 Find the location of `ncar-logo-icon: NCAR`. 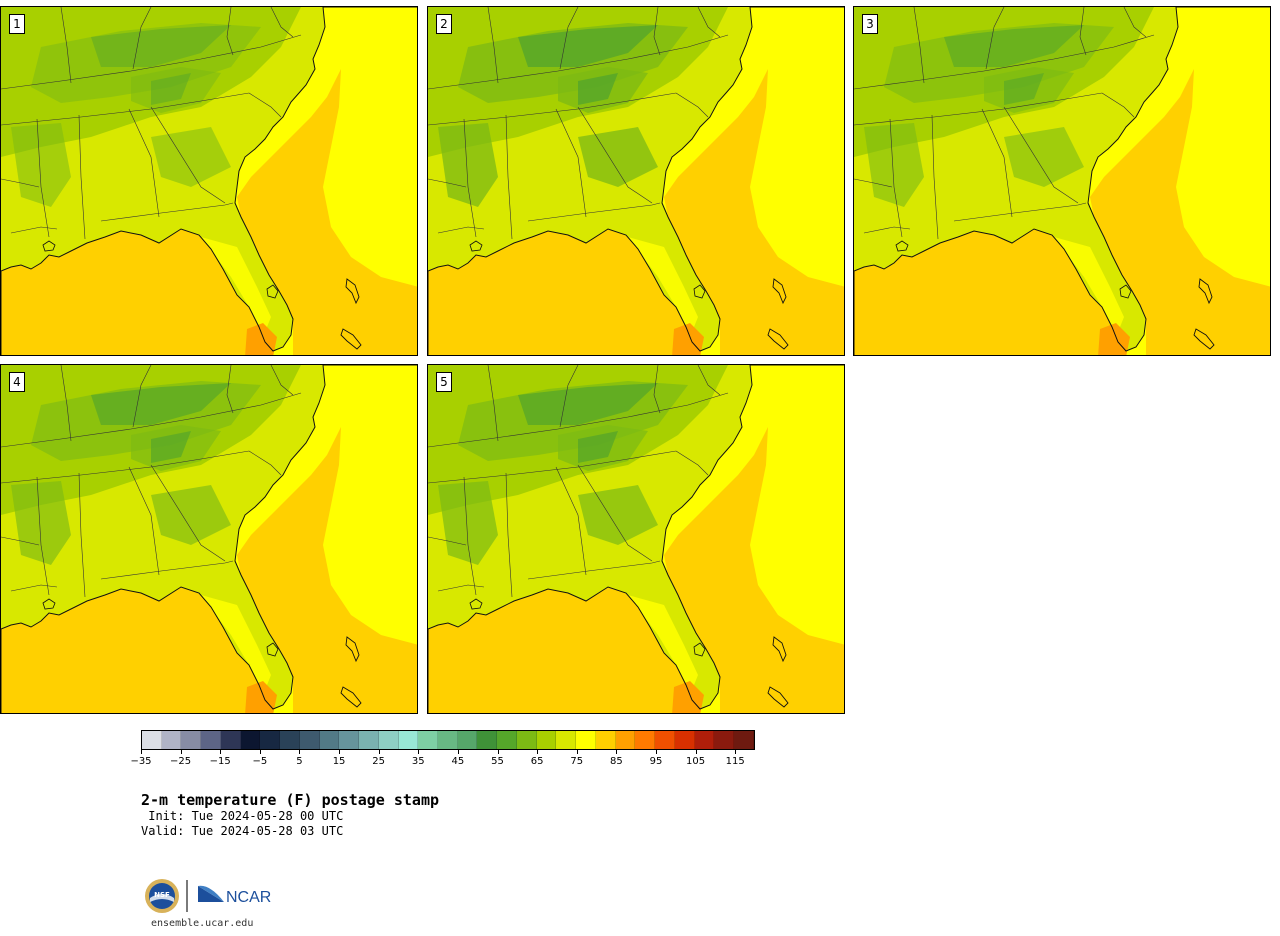

ncar-logo-icon: NCAR is located at coordinates (234, 895).